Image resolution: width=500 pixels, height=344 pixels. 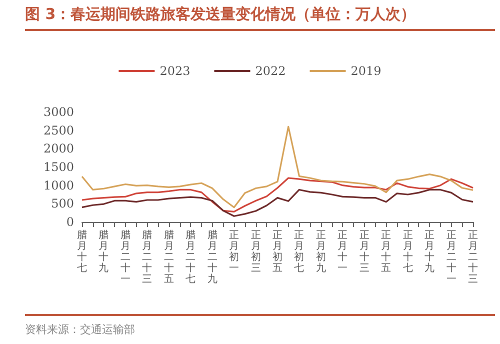 I want to click on y-tick-label: 500, so click(x=62, y=203).